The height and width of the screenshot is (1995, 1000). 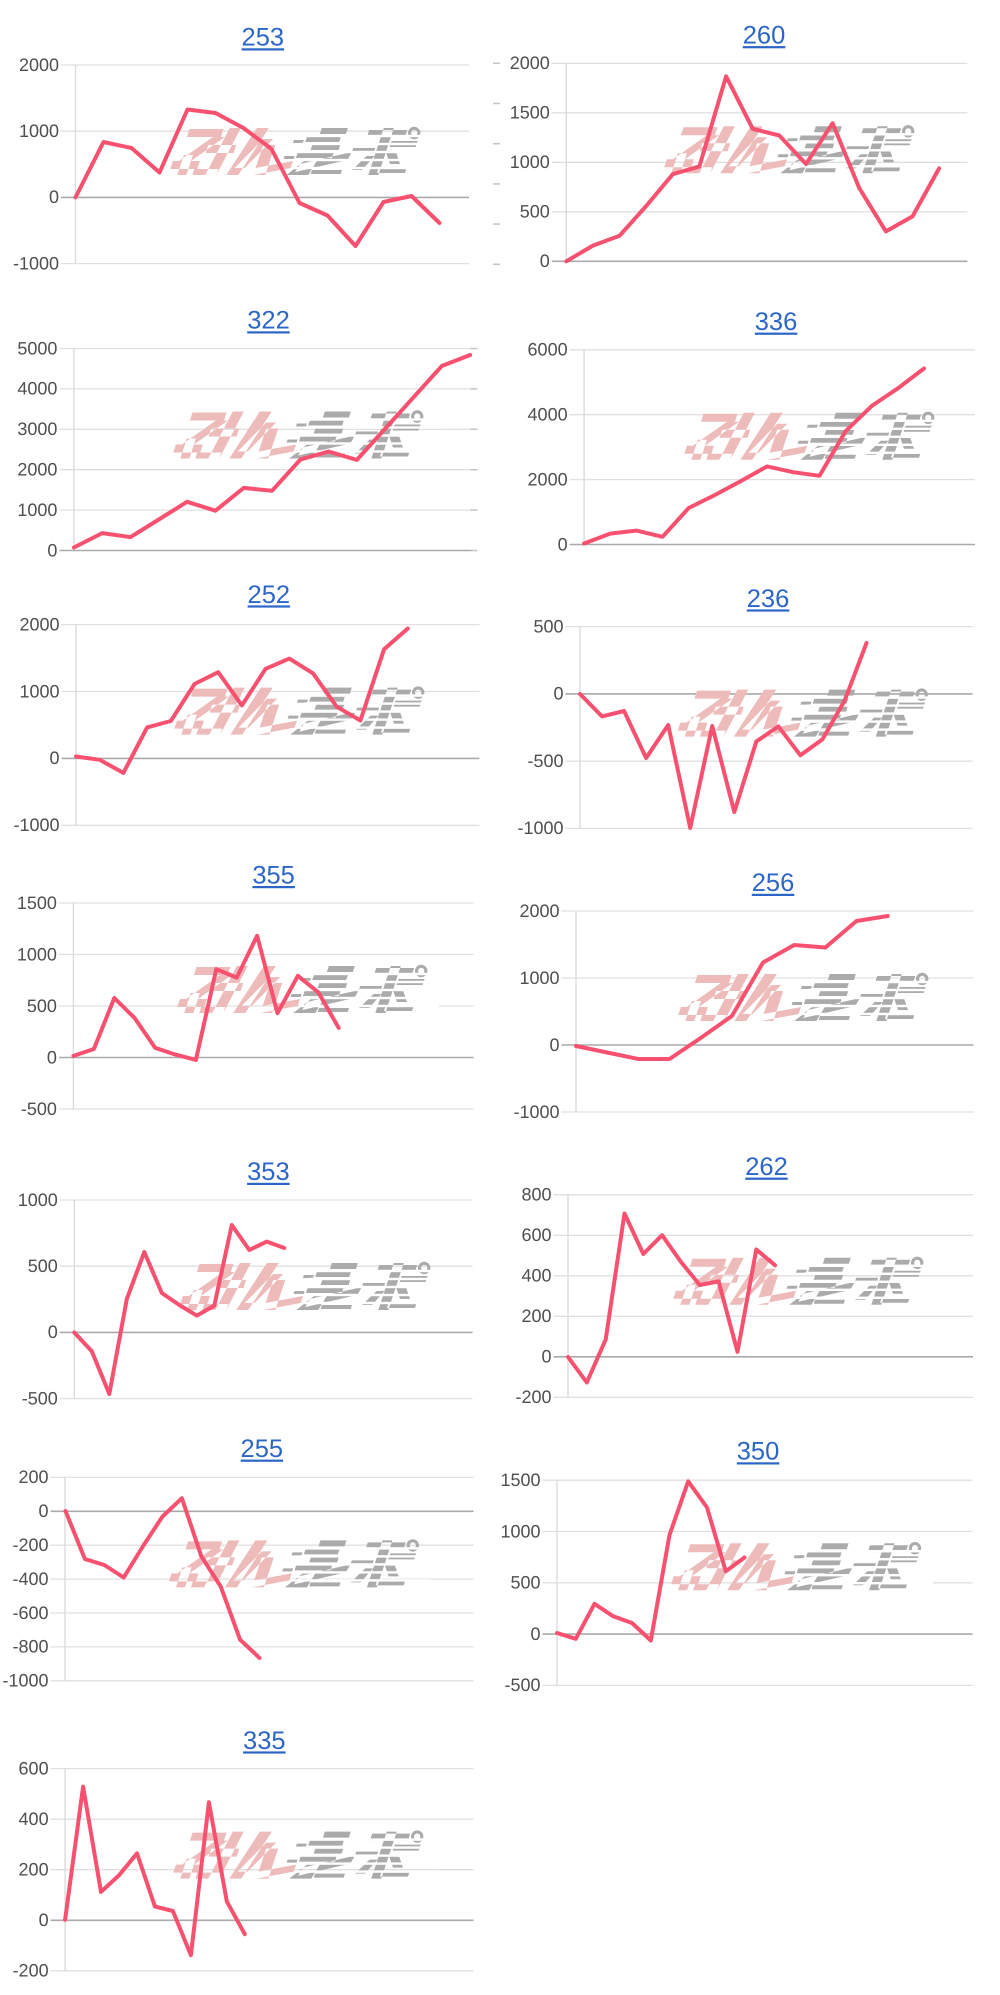 What do you see at coordinates (263, 38) in the screenshot?
I see `svg-text: 253` at bounding box center [263, 38].